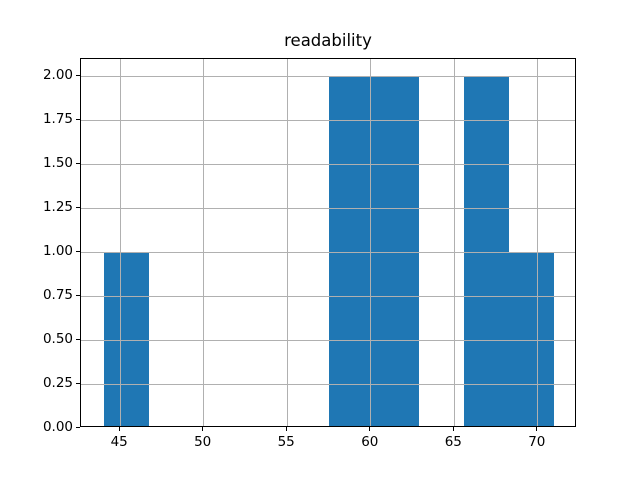  What do you see at coordinates (57, 207) in the screenshot?
I see `y-tick-label: 1.25` at bounding box center [57, 207].